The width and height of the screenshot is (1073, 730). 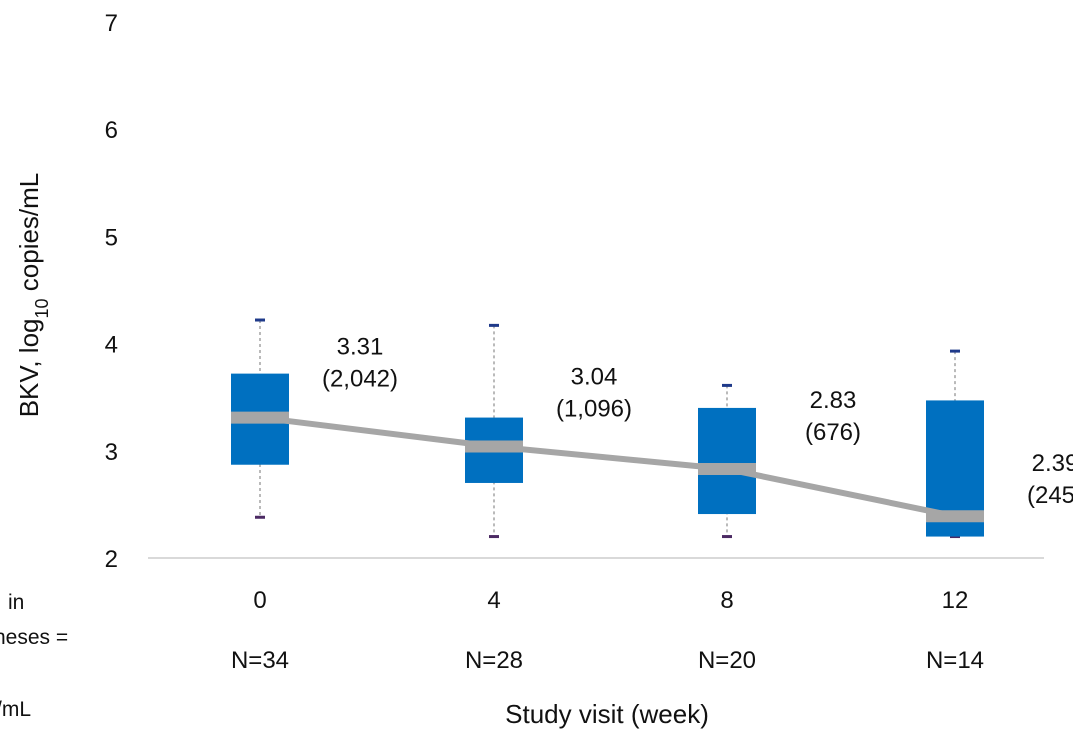 What do you see at coordinates (607, 660) in the screenshot?
I see `sample-size-labels: N=34 N=28 N=20 N=14` at bounding box center [607, 660].